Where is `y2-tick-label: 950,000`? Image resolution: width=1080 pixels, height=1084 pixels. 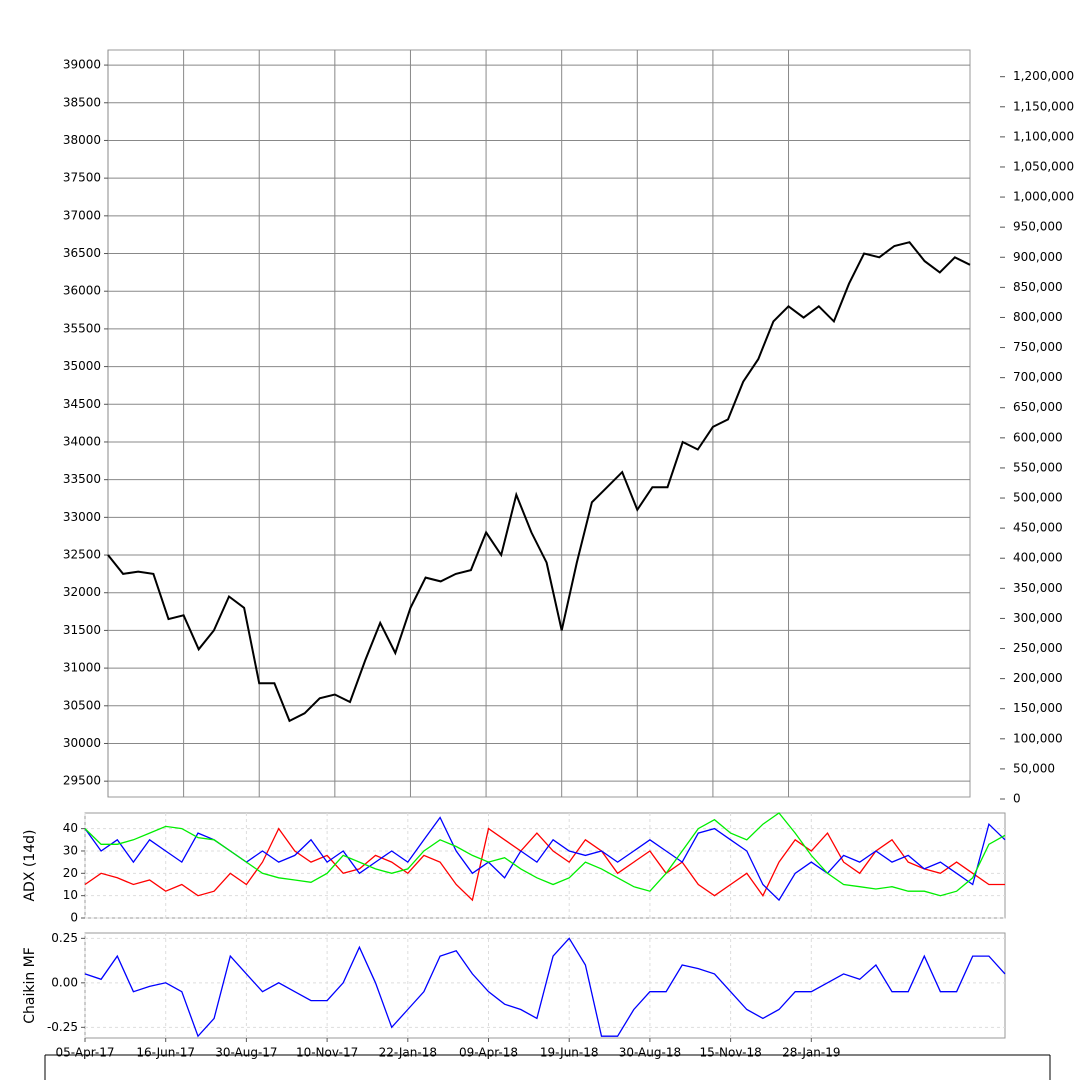
y2-tick-label: 950,000 is located at coordinates (1038, 227).